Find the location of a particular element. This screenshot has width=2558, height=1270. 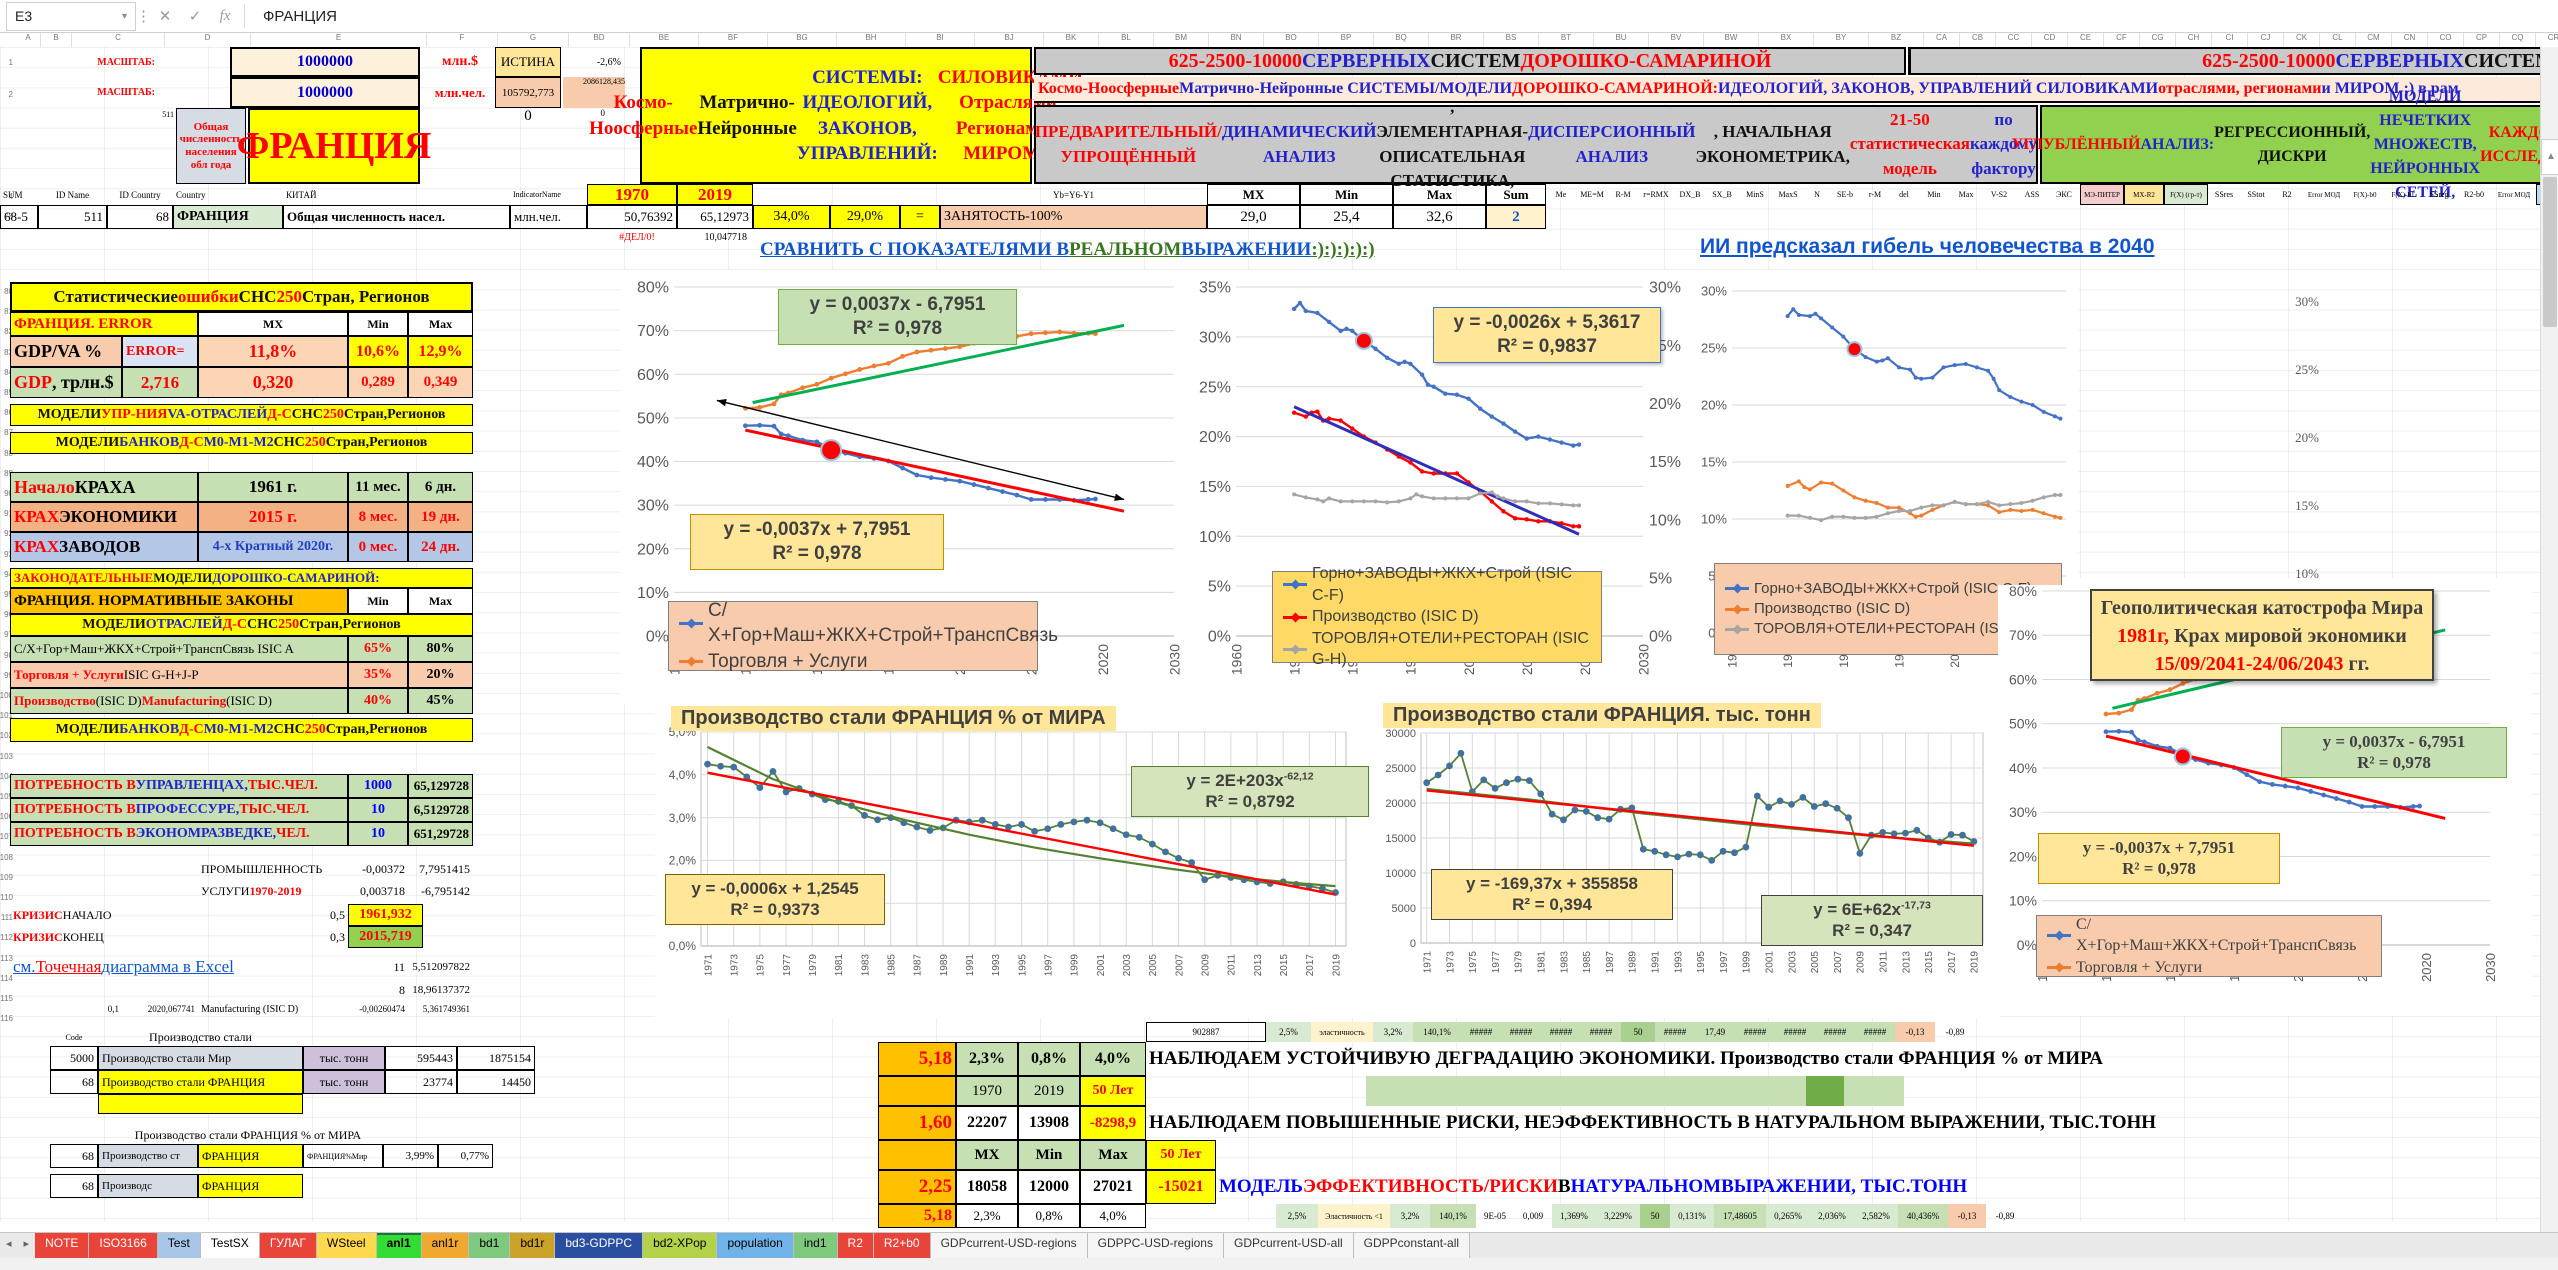

cell: ПОТРЕБНОСТЬ В ПРОФЕССУРЕ, ТЫС.ЧЕЛ. is located at coordinates (179, 810).